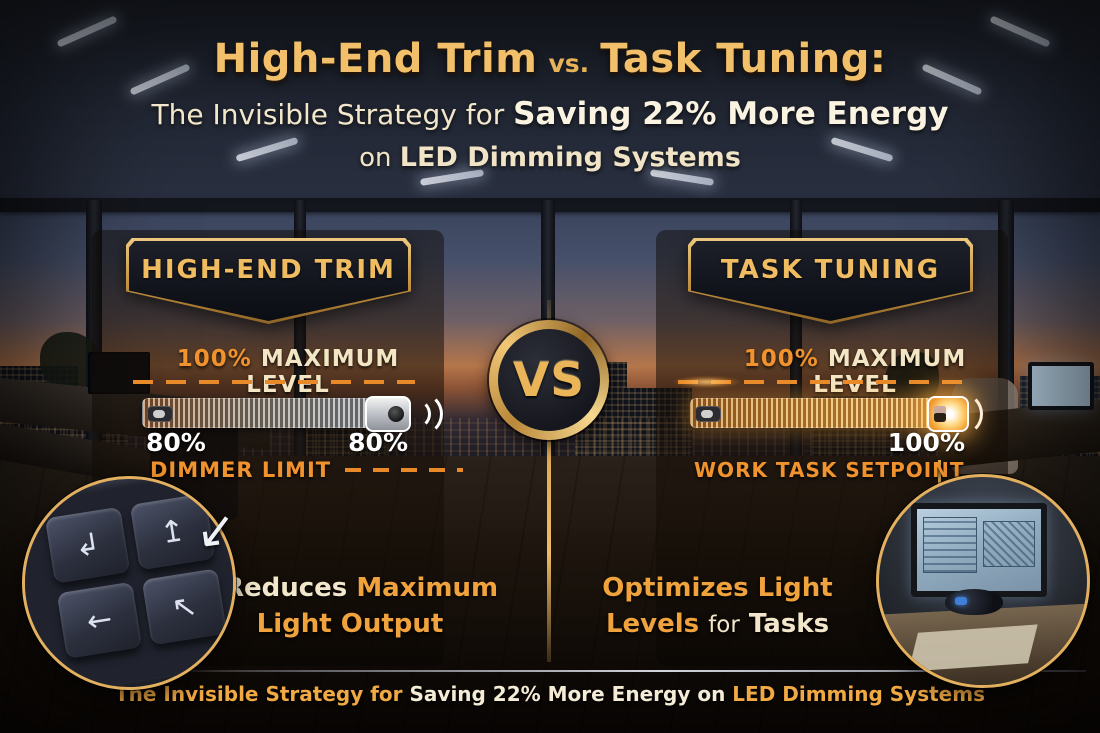 This screenshot has width=1100, height=733. I want to click on left-slider-value-end: 80%, so click(378, 442).